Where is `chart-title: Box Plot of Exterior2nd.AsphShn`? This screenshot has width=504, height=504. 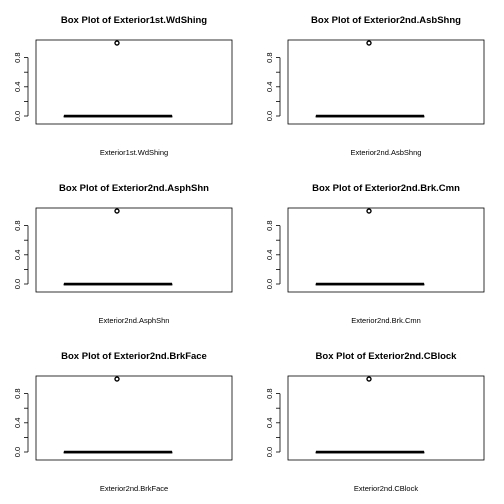 chart-title: Box Plot of Exterior2nd.AsphShn is located at coordinates (134, 188).